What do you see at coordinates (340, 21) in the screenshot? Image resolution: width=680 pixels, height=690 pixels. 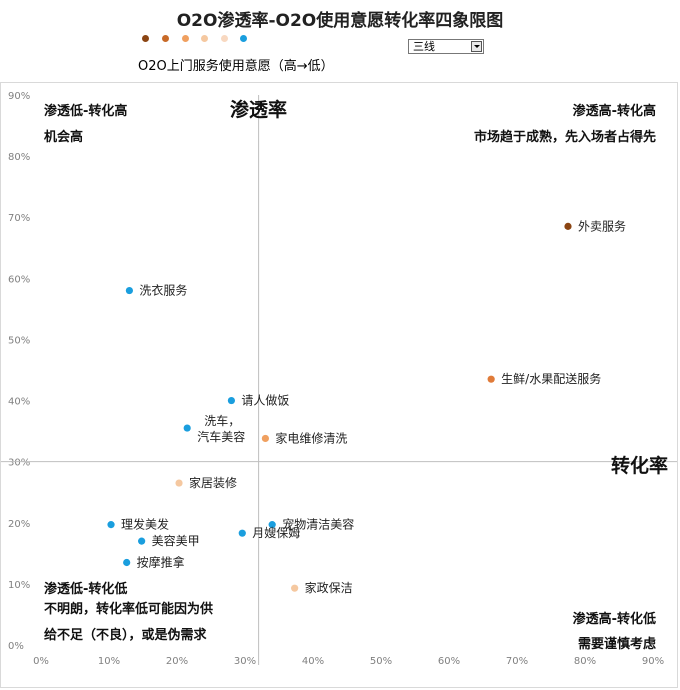 I see `chart-title: O2O渗透率-O2O使用意愿转化率四象限图` at bounding box center [340, 21].